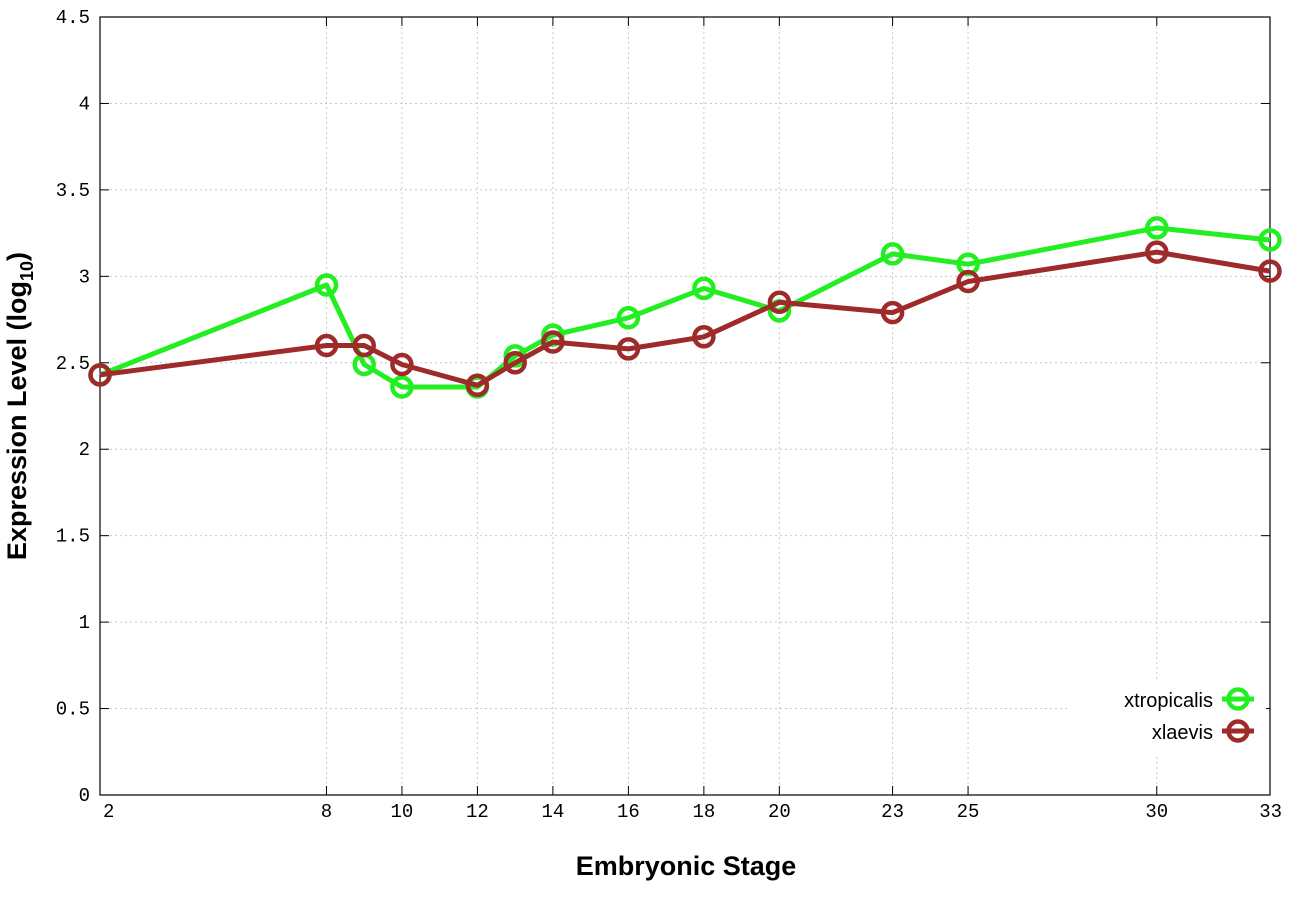 Image resolution: width=1296 pixels, height=907 pixels. I want to click on x-tick-label: 30, so click(1156, 812).